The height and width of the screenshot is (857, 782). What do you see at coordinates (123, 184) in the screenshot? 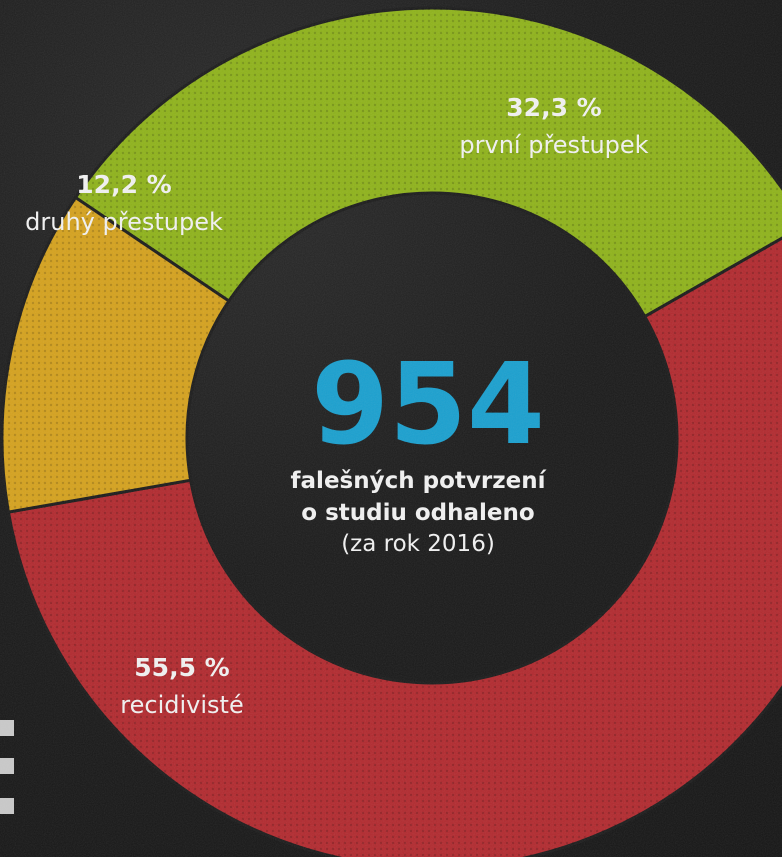
I see `slice-value-label-druh-p-estupek: 12,2 %` at bounding box center [123, 184].